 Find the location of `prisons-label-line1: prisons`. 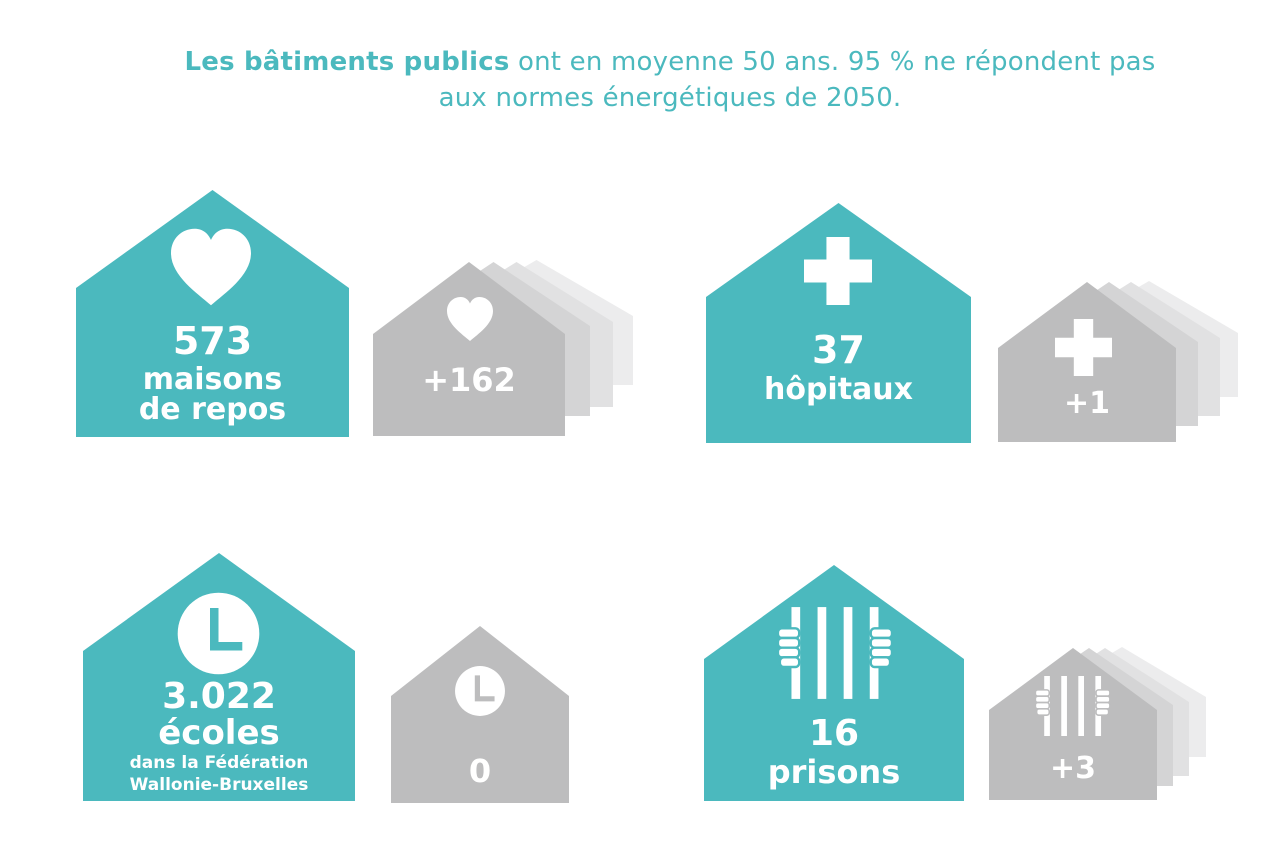

prisons-label-line1: prisons is located at coordinates (834, 772).